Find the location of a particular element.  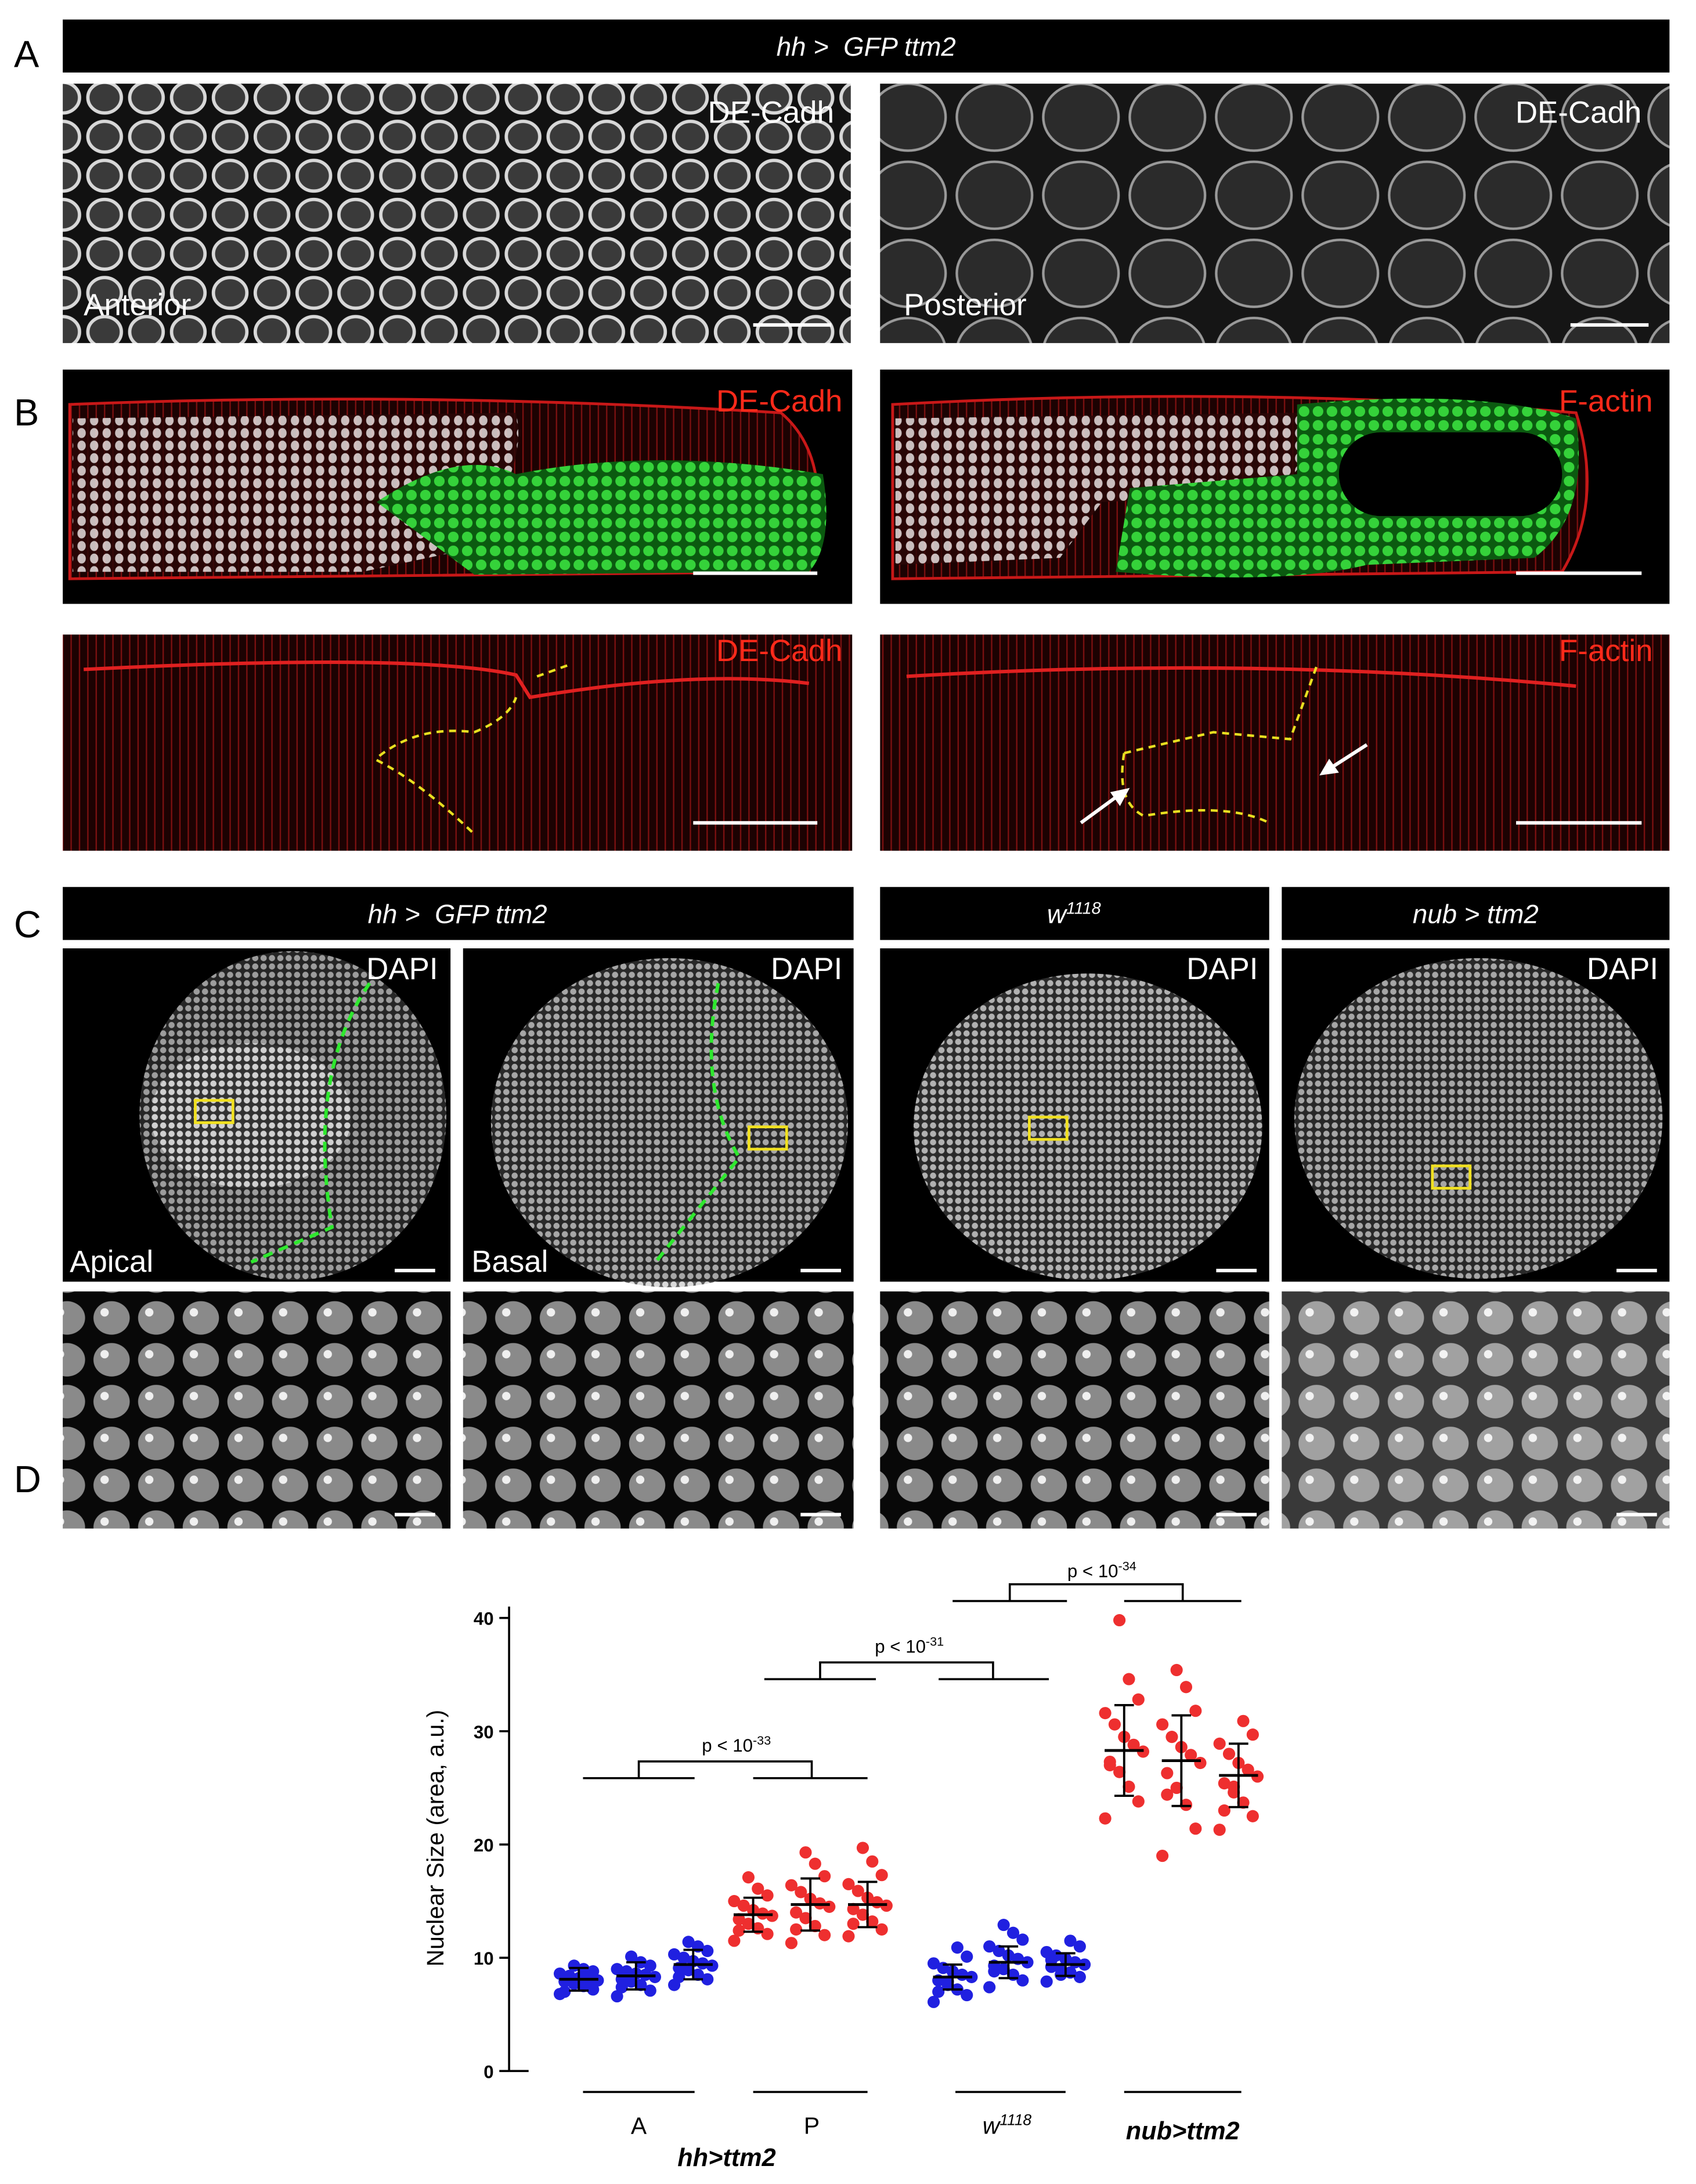

group-label: A is located at coordinates (639, 2125).